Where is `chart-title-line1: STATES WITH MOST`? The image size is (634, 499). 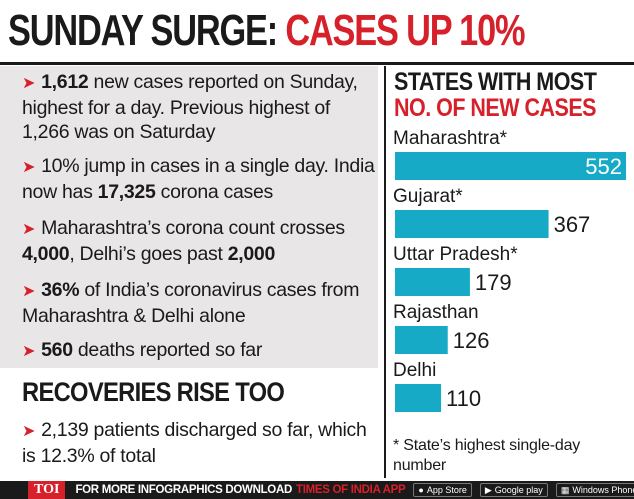
chart-title-line1: STATES WITH MOST is located at coordinates (495, 82).